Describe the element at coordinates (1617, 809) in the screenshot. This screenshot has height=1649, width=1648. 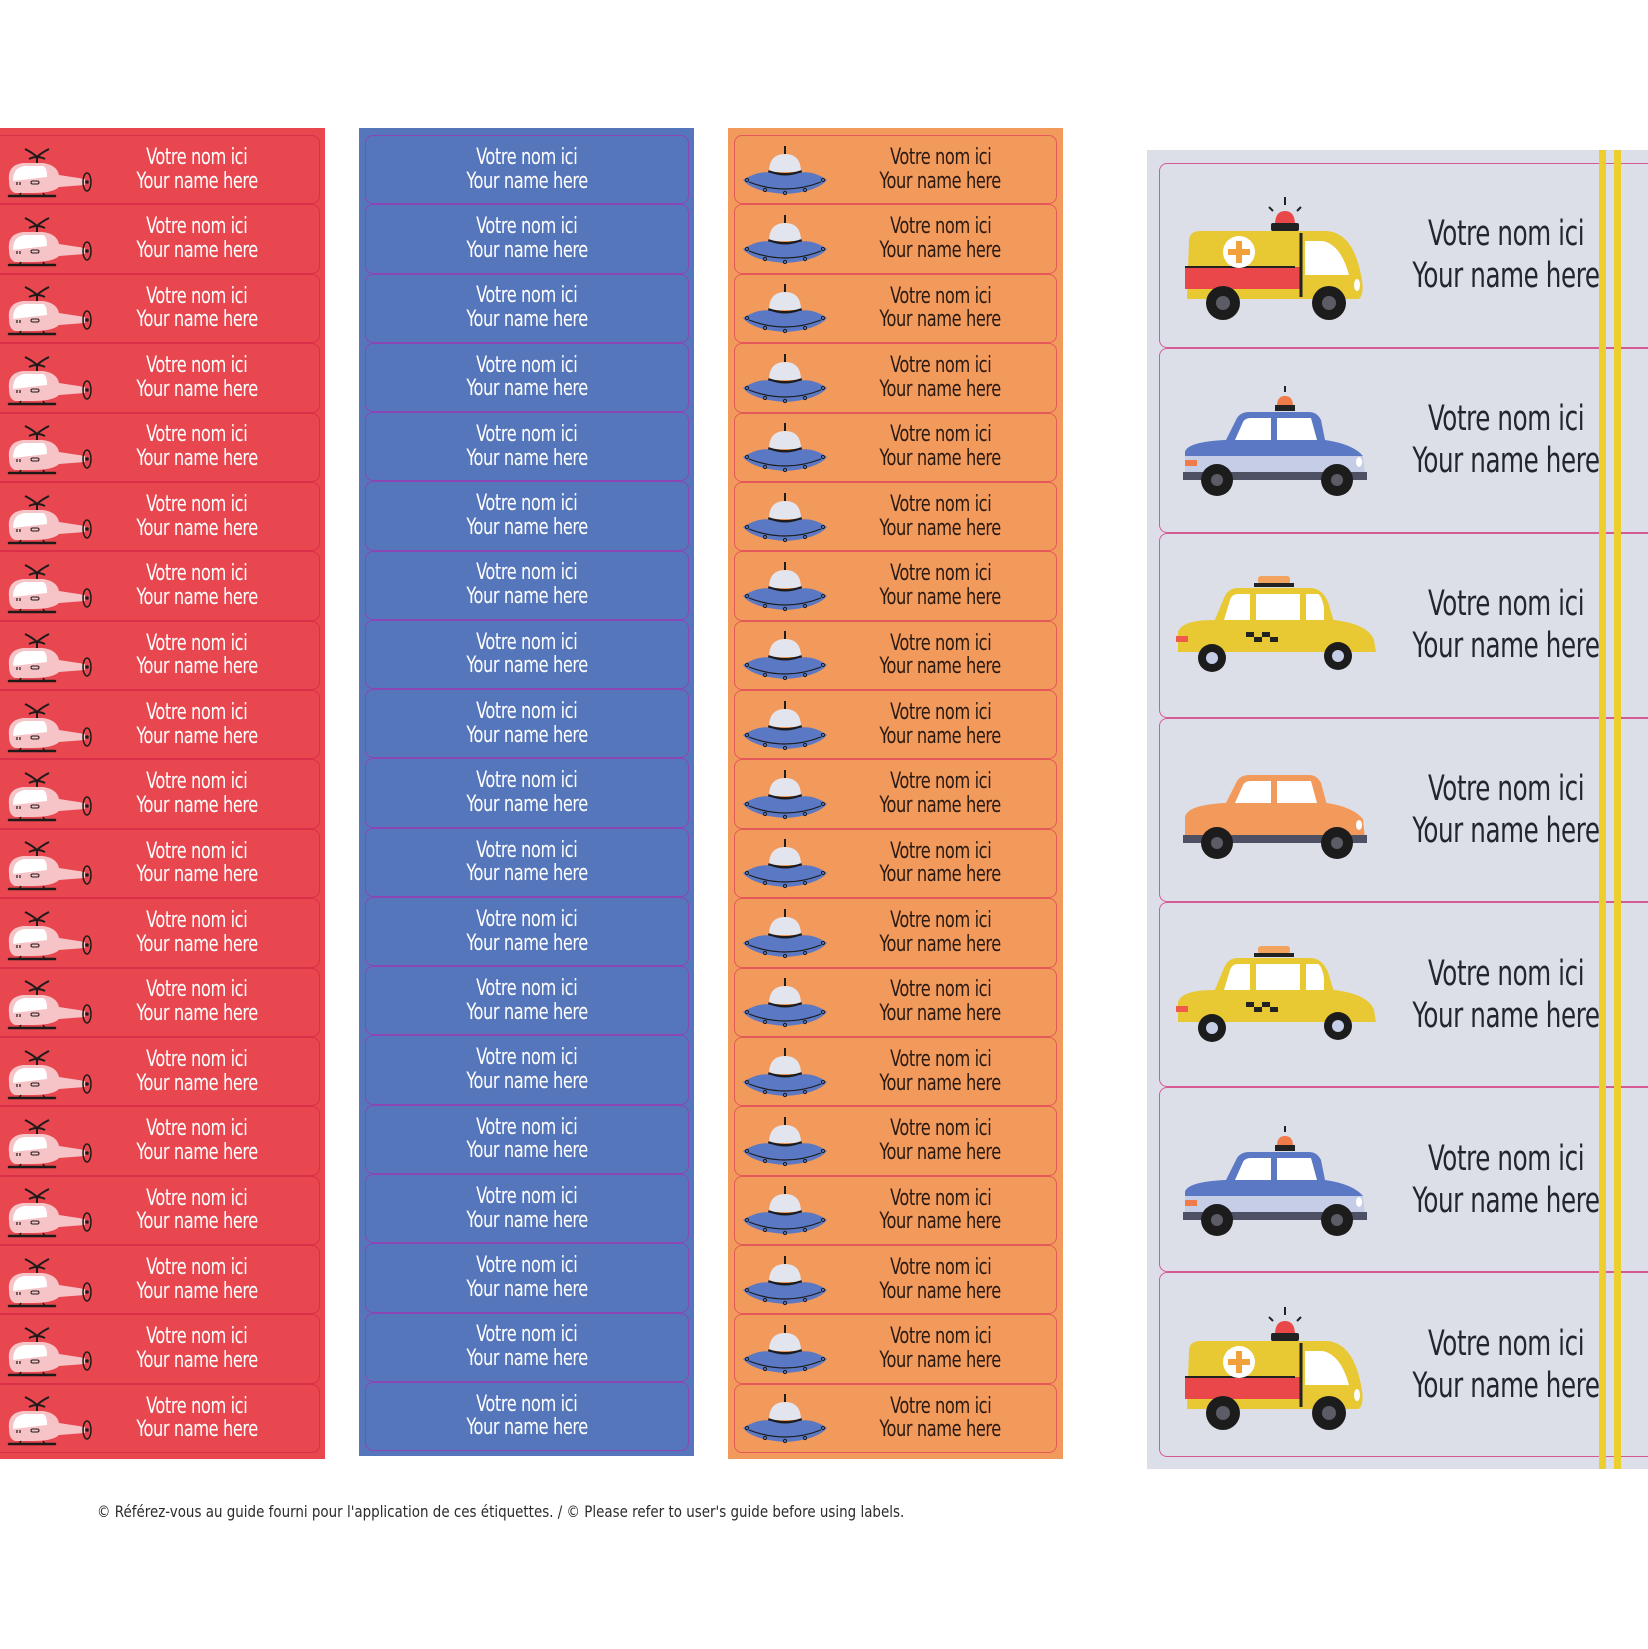
I see `road-line-right` at that location.